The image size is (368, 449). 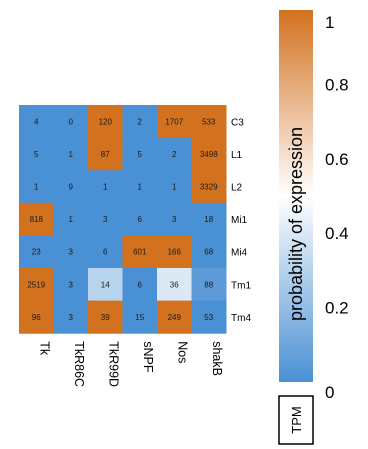 I want to click on column-labels: Tk TkR86C TkR99D sNPF Nos shakB, so click(x=130, y=364).